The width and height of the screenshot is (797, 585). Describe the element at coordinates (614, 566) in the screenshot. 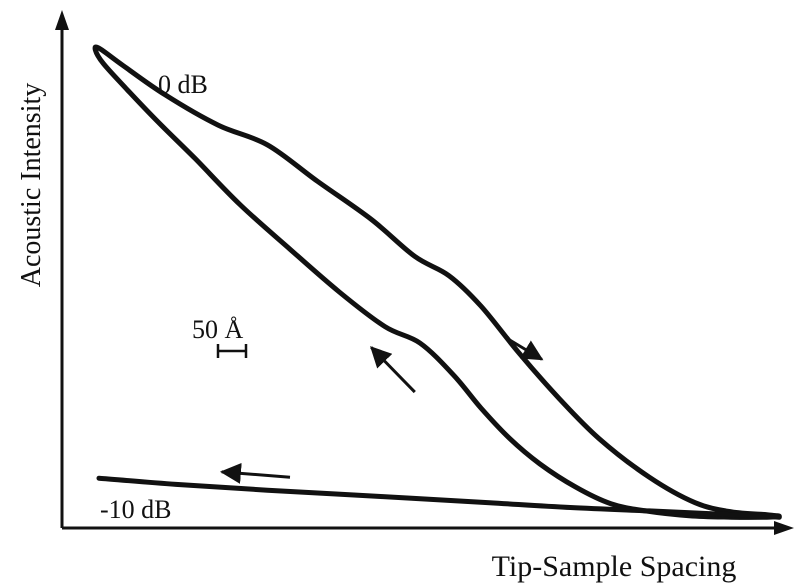

I see `x-axis-label: Tip-Sample Spacing` at that location.